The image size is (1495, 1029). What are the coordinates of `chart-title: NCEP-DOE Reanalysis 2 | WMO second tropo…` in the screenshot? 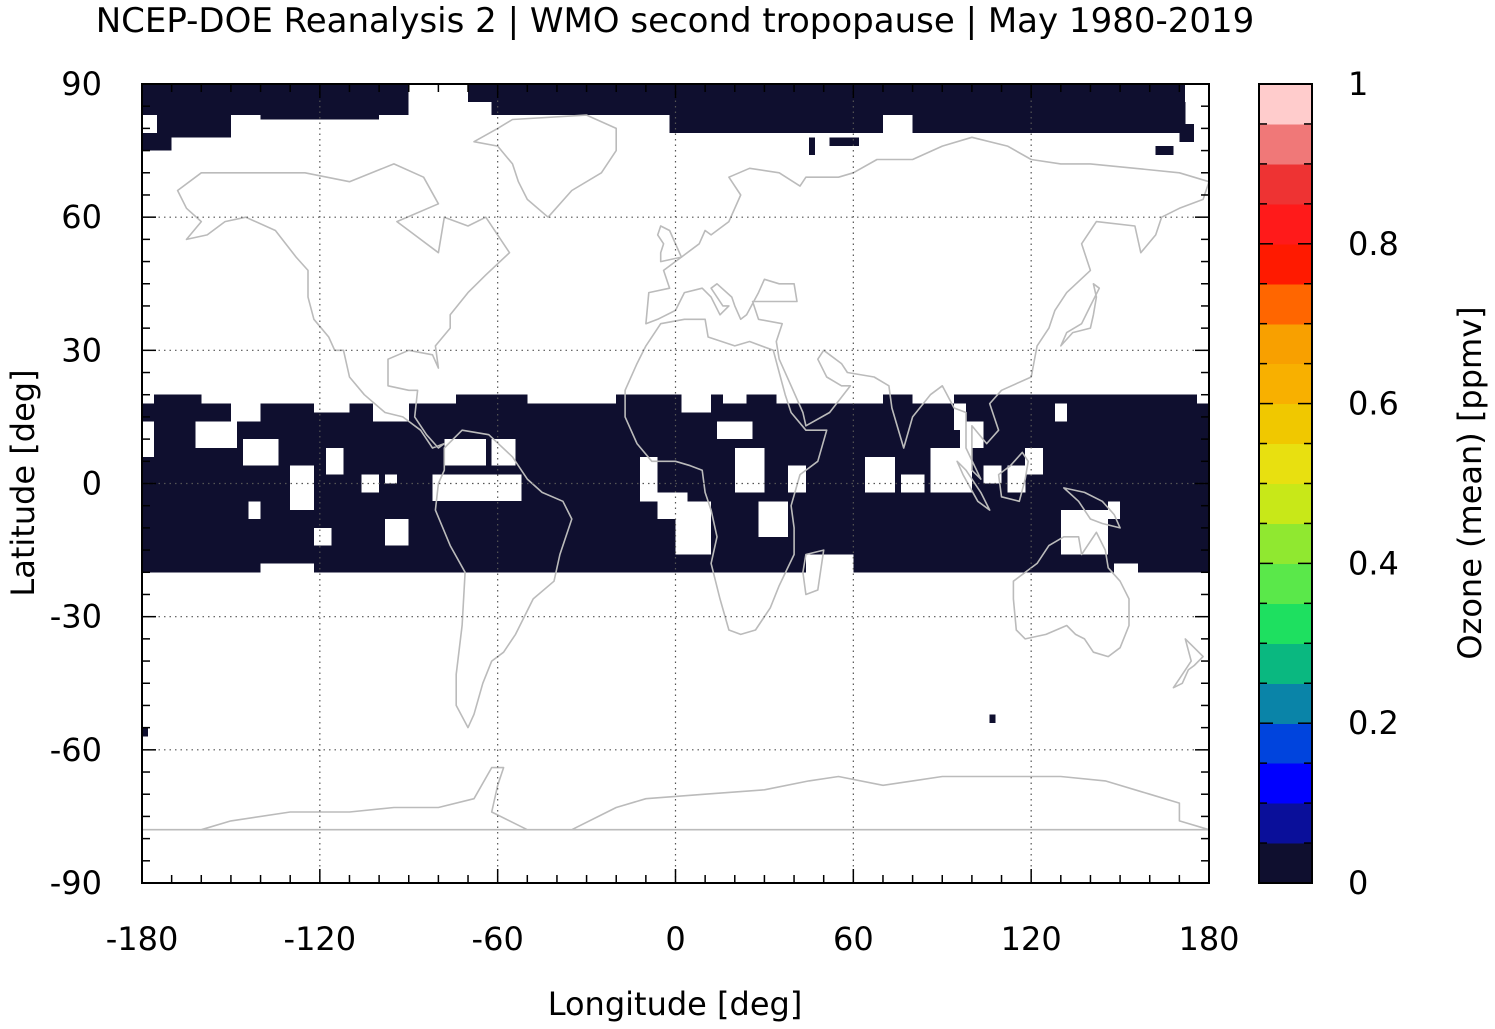 It's located at (675, 21).